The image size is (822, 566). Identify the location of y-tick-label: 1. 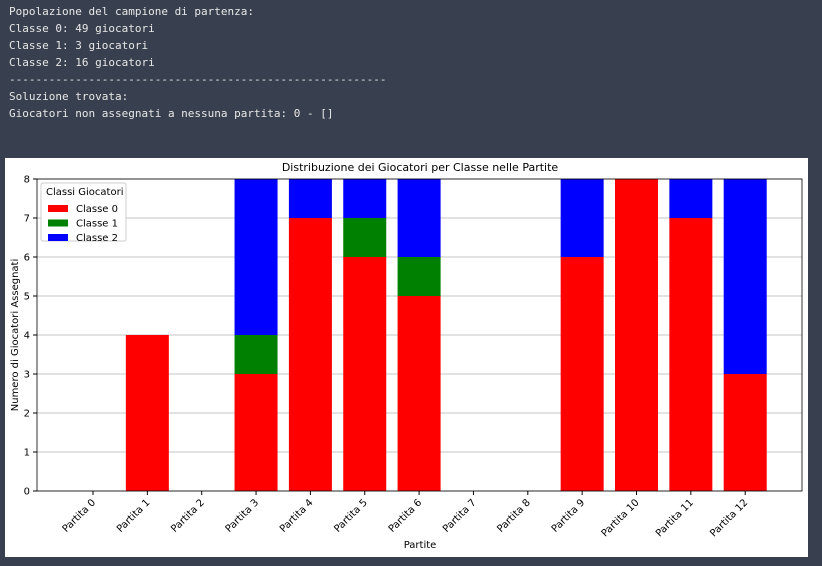
(27, 453).